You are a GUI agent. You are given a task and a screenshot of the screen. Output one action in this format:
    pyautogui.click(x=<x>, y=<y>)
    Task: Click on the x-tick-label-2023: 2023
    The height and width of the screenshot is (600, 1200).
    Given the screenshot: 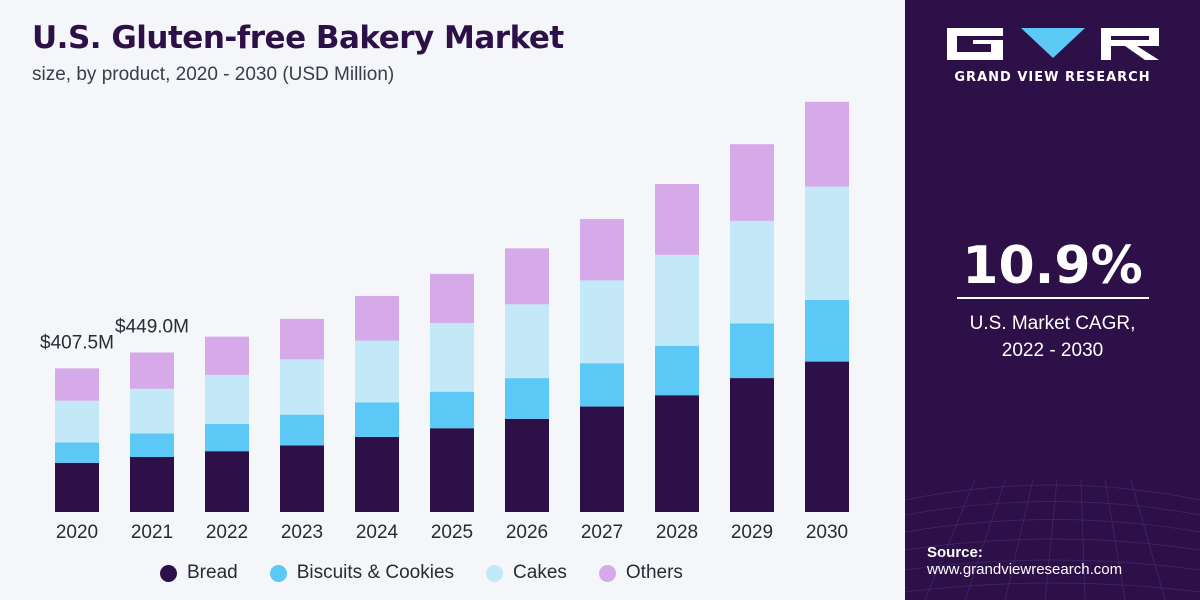 What is the action you would take?
    pyautogui.click(x=302, y=532)
    